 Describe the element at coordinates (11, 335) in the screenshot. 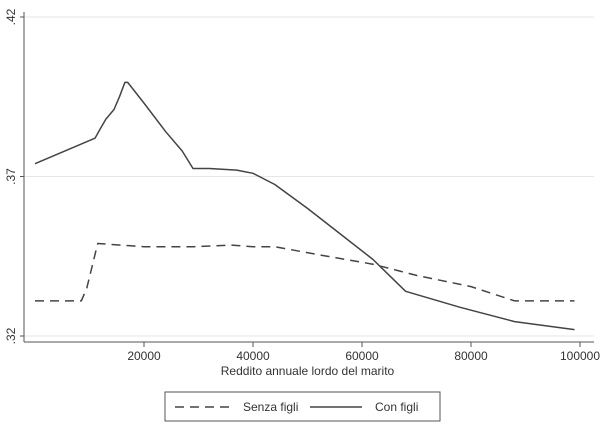

I see `y-tick-label-0: .32` at that location.